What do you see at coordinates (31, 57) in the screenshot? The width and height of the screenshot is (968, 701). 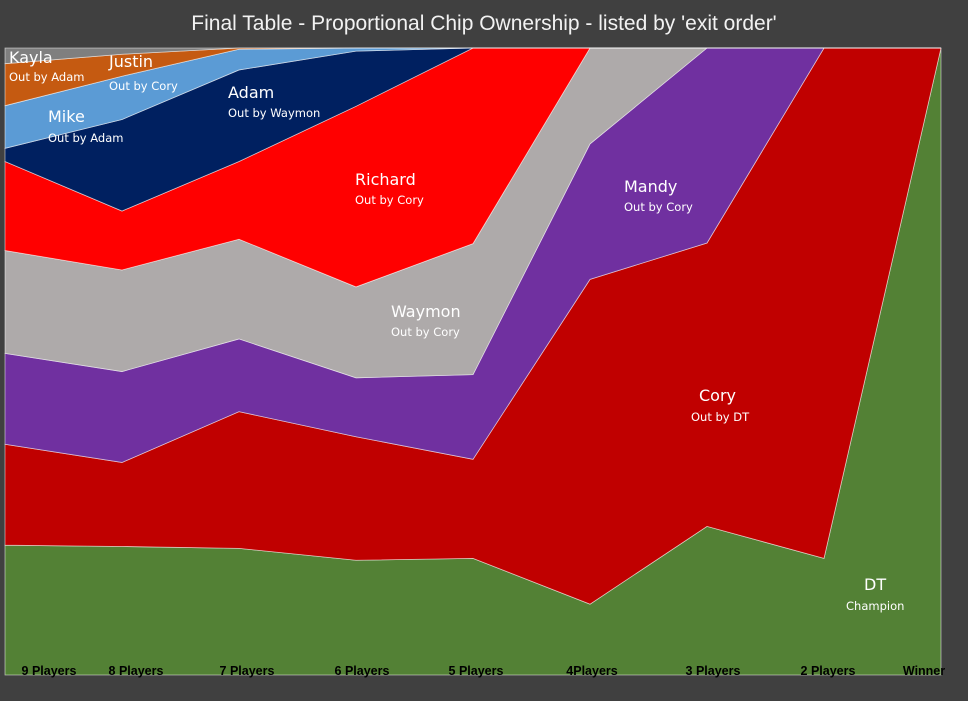 I see `series-name-label: Kayla` at bounding box center [31, 57].